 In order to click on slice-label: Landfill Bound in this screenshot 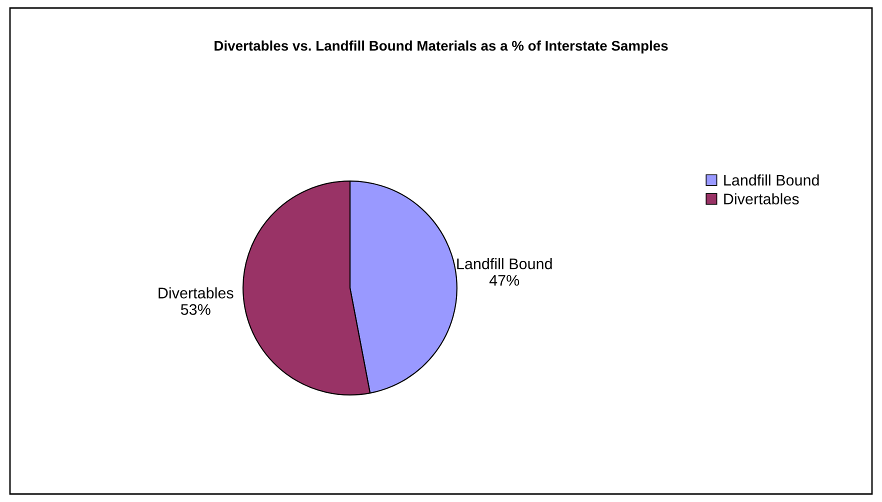, I will do `click(504, 264)`.